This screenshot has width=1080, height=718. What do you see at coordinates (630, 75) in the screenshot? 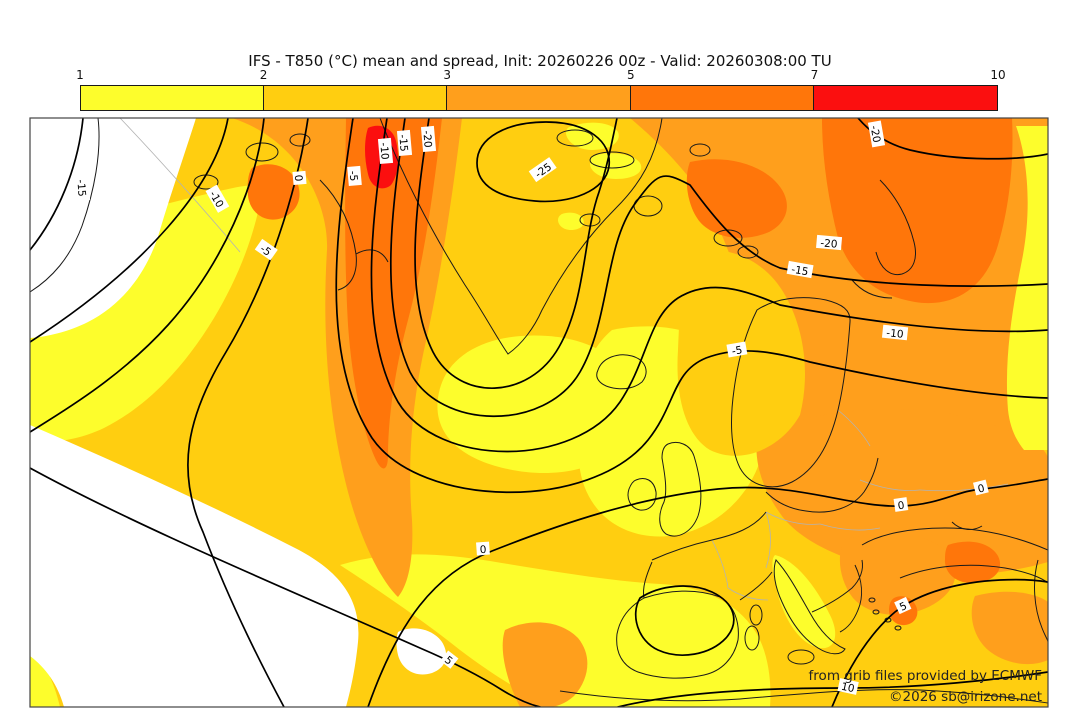
I see `colorbar-tick: 5` at bounding box center [630, 75].